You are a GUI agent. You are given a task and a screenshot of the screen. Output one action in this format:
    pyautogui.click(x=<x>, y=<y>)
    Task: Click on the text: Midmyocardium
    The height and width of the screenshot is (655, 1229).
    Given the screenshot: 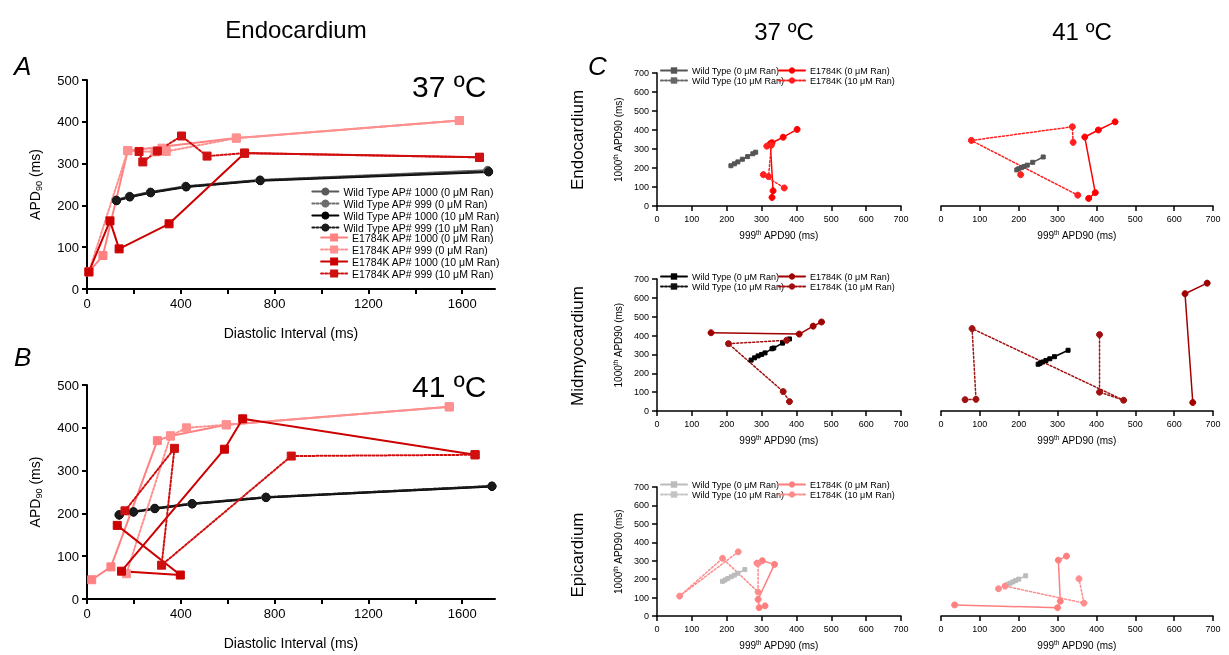 What is the action you would take?
    pyautogui.click(x=577, y=346)
    